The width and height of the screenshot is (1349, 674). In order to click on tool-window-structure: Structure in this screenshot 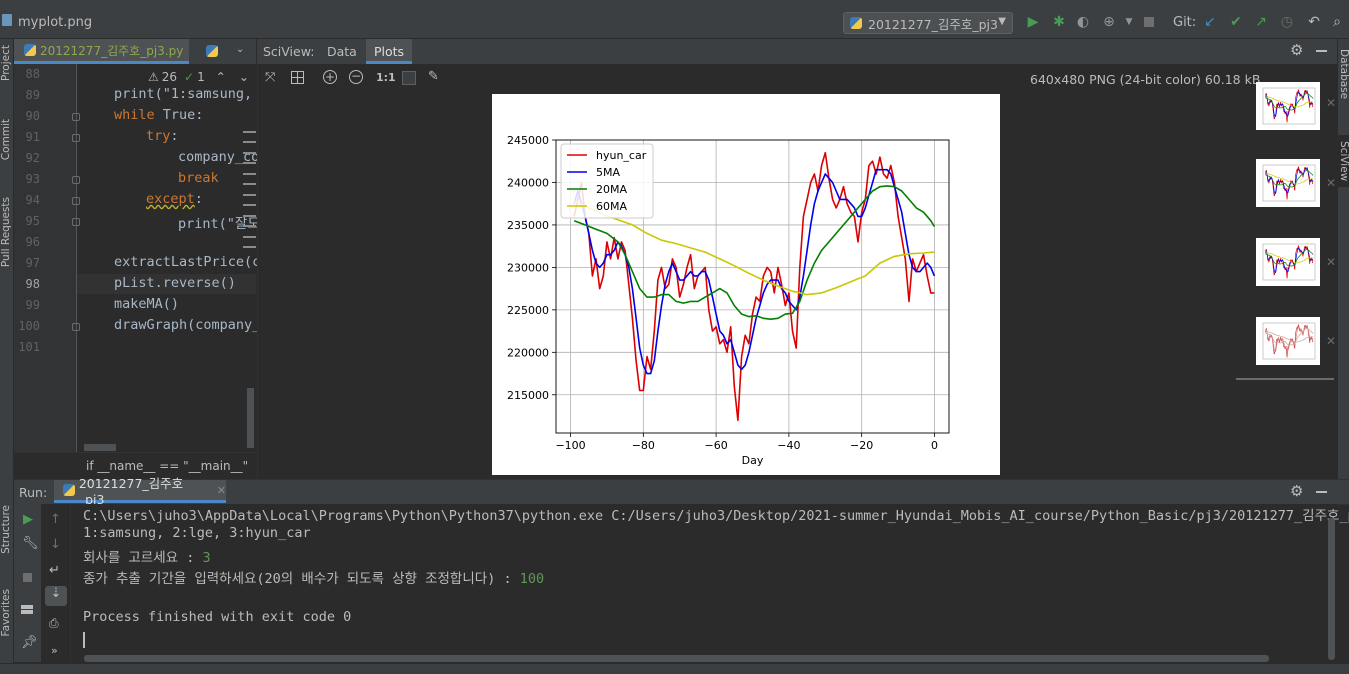, I will do `click(6, 529)`.